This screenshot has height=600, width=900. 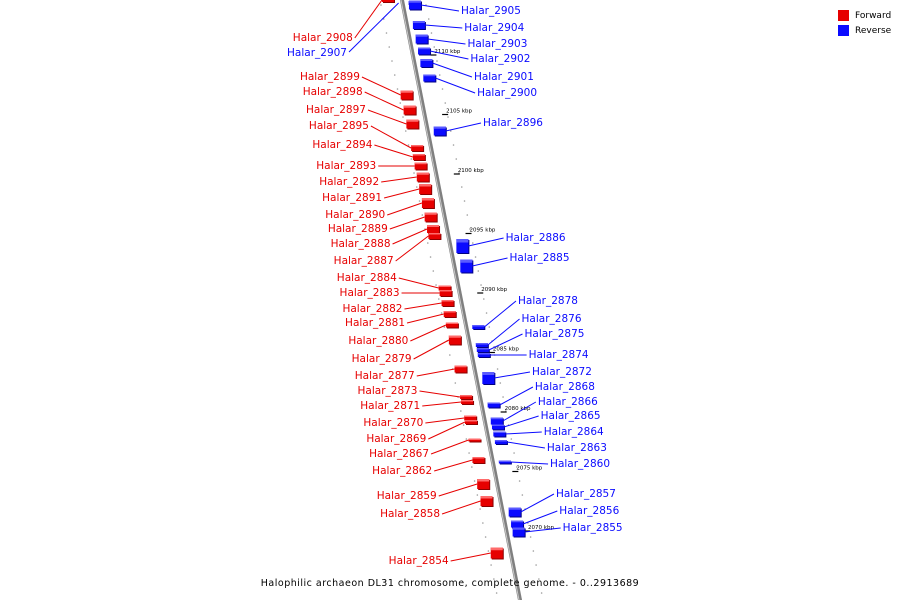 What do you see at coordinates (370, 293) in the screenshot?
I see `gene-label-halar-2883: Halar_2883` at bounding box center [370, 293].